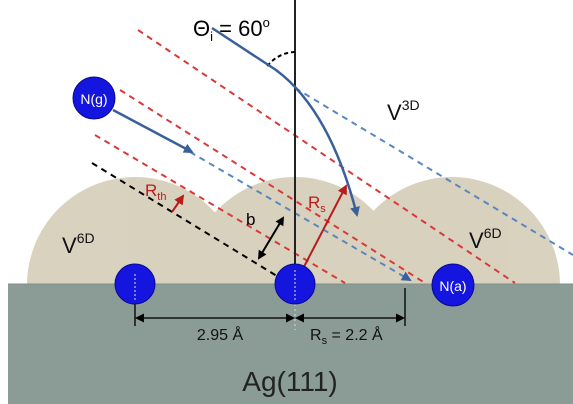 The image size is (573, 404). Describe the element at coordinates (191, 223) in the screenshot. I see `black-dashed-line` at that location.